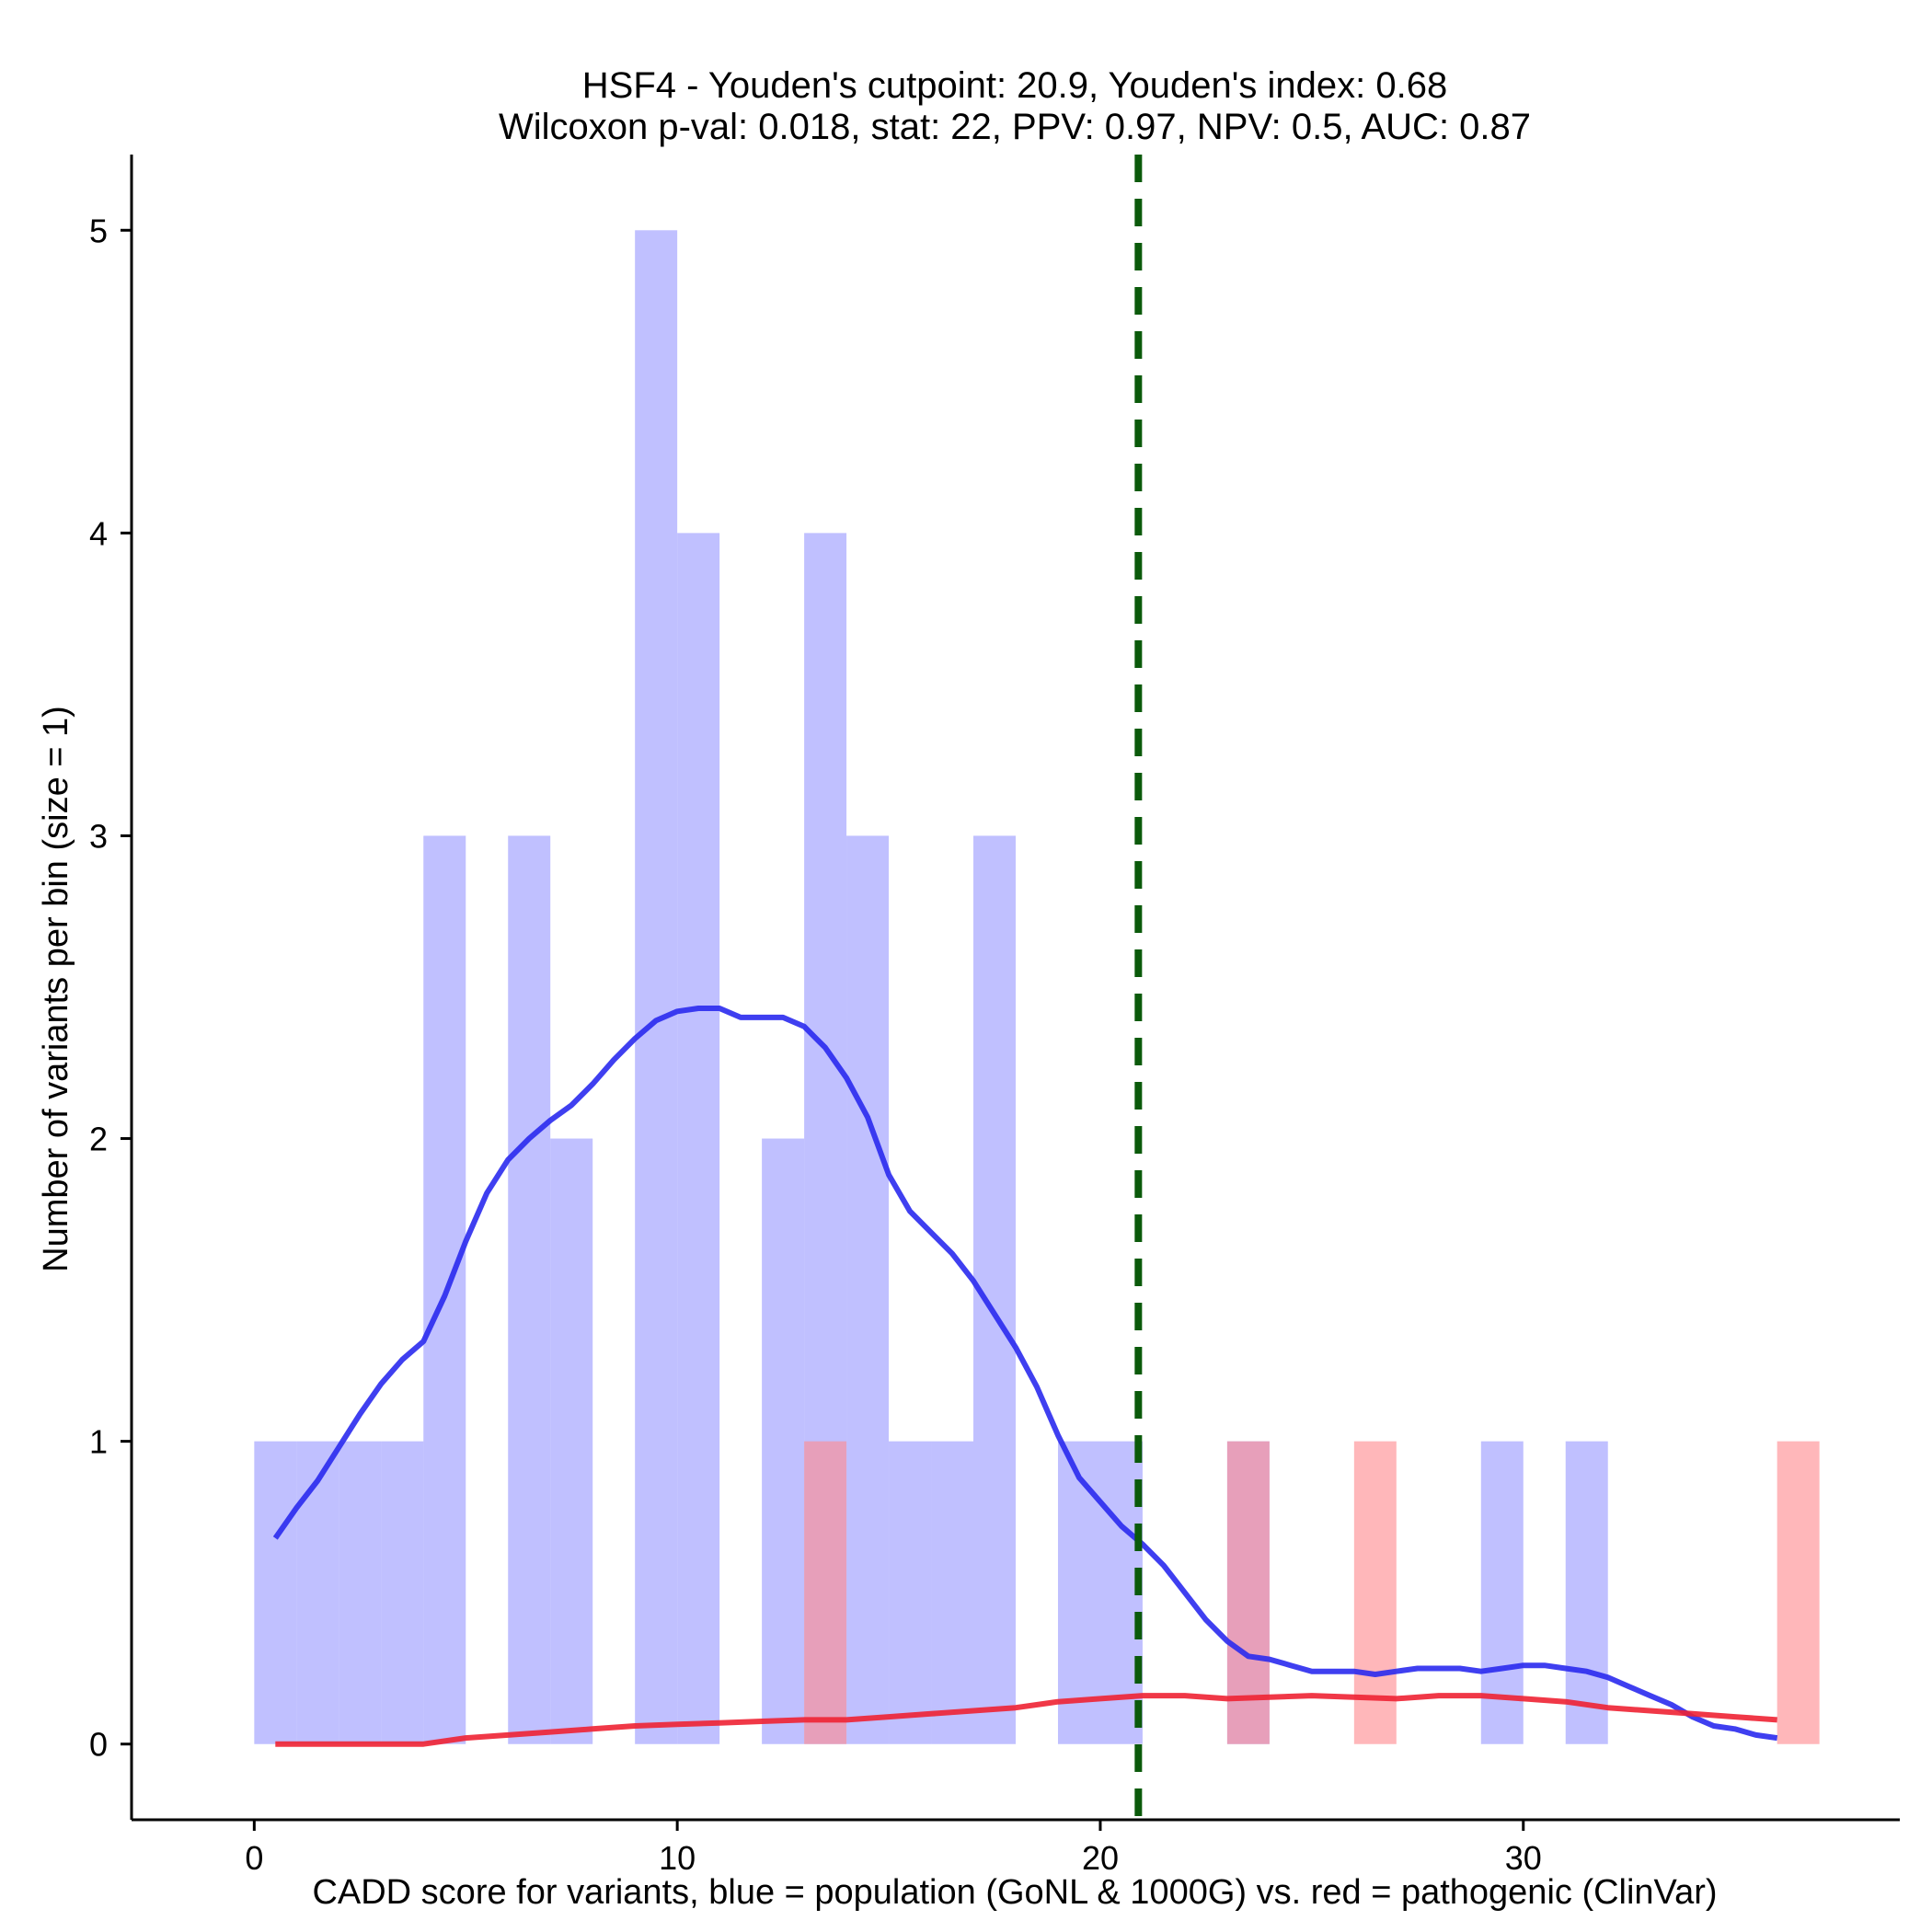  Describe the element at coordinates (677, 1858) in the screenshot. I see `x-tick-label-10: 10` at that location.